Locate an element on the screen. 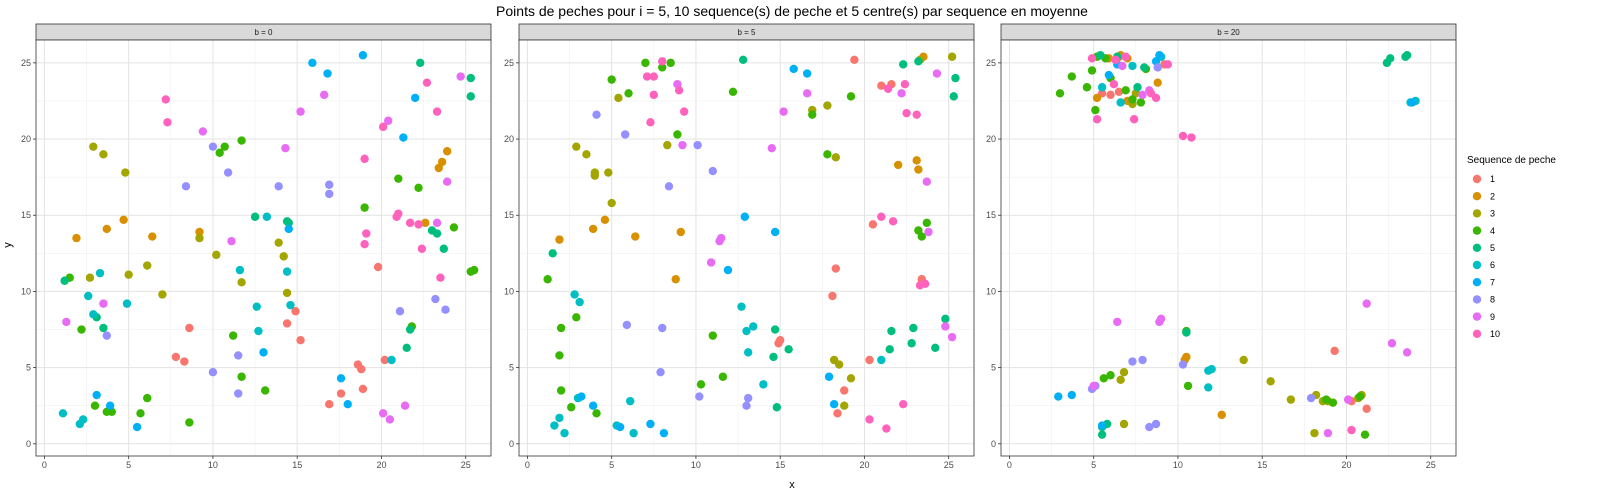  y-tick-label: 0 is located at coordinates (511, 444).